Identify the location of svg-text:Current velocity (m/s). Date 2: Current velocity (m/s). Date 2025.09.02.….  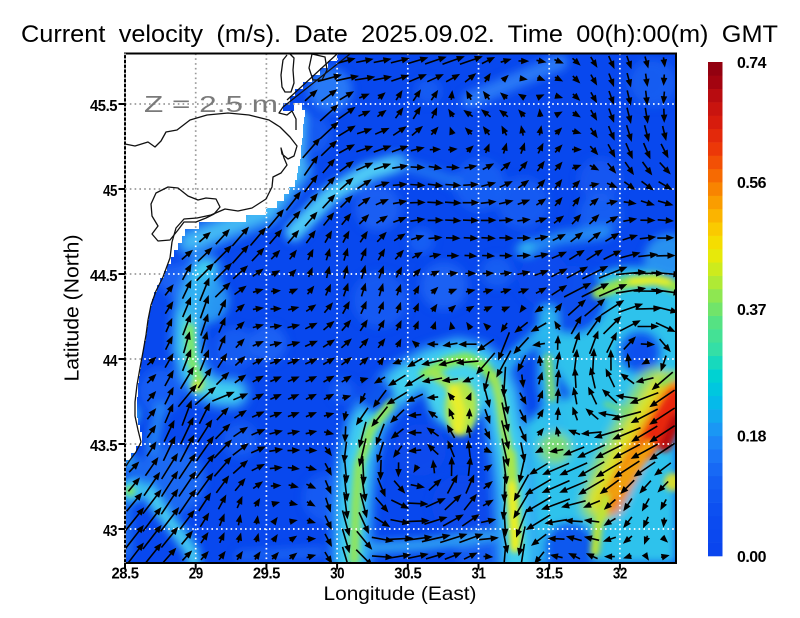
(399, 34).